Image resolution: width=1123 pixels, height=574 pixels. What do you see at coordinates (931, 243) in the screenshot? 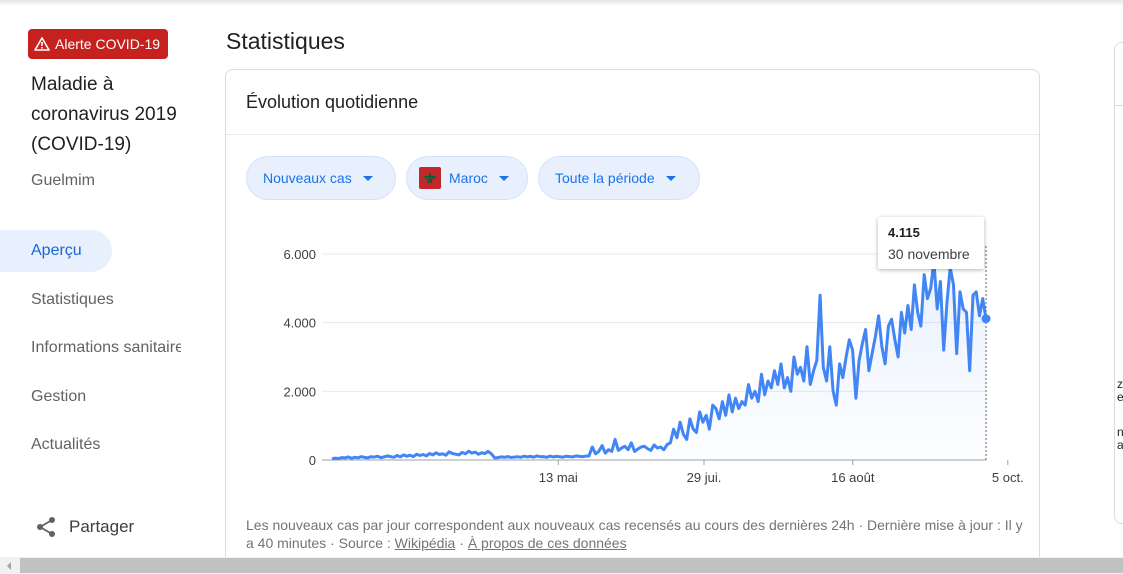
I see `chart-tooltip: 4.115 30 novembre` at bounding box center [931, 243].